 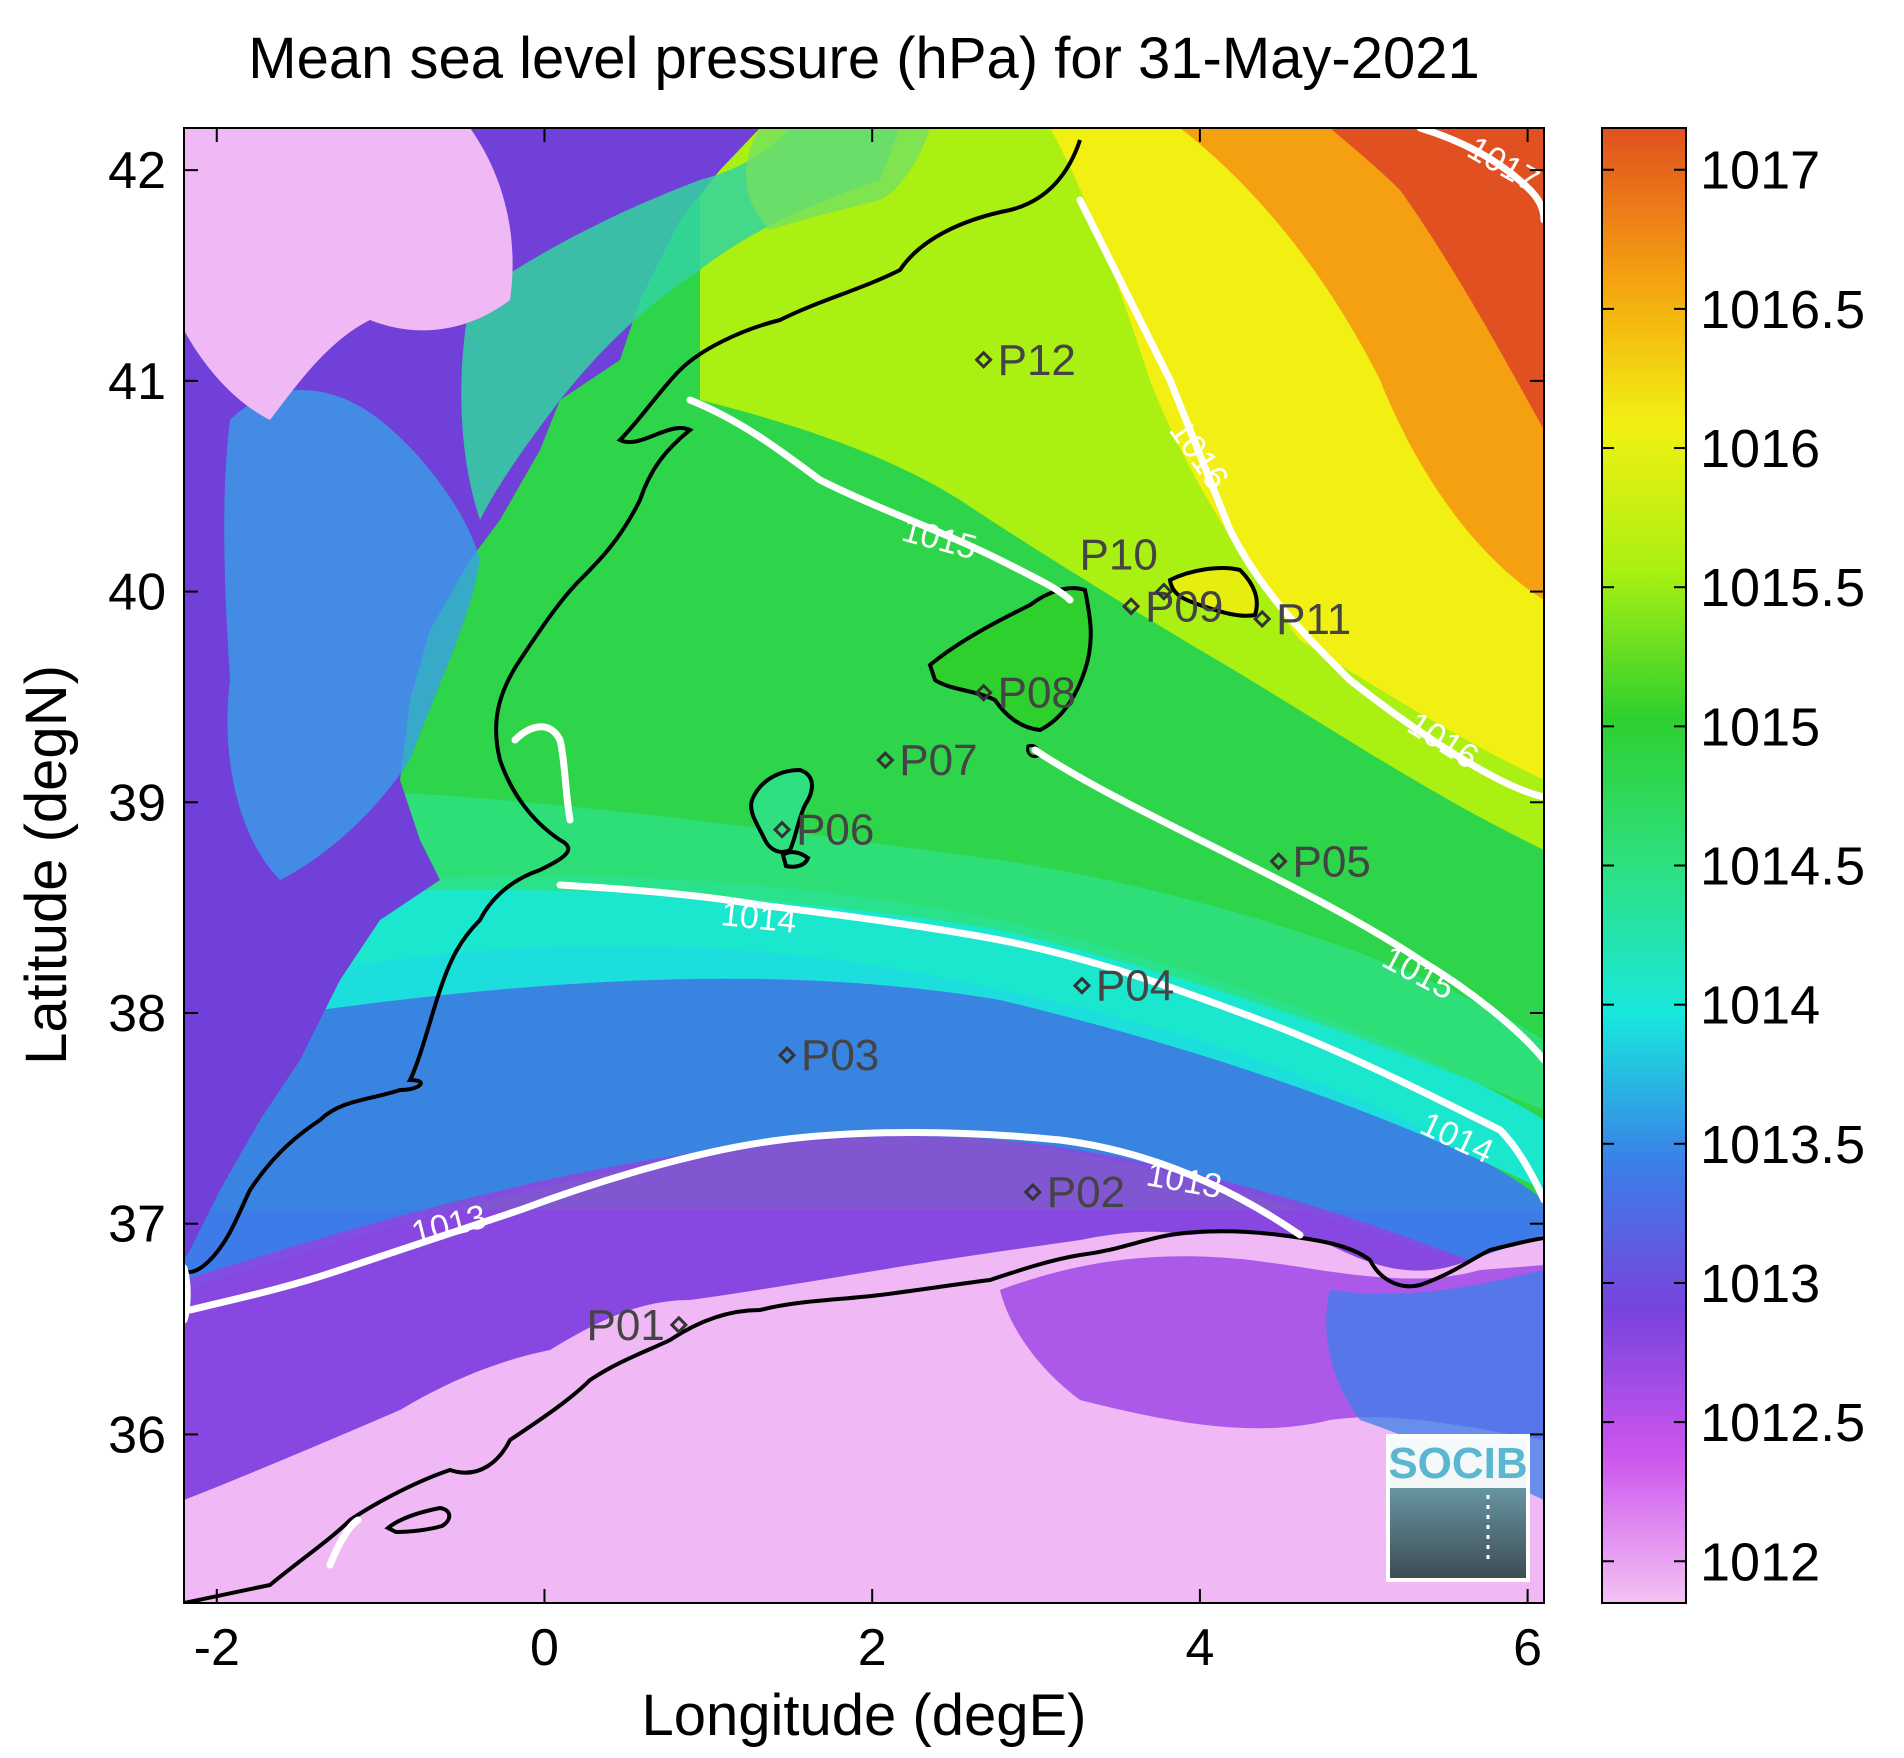 I want to click on y-tick-label: 40, so click(x=137, y=593).